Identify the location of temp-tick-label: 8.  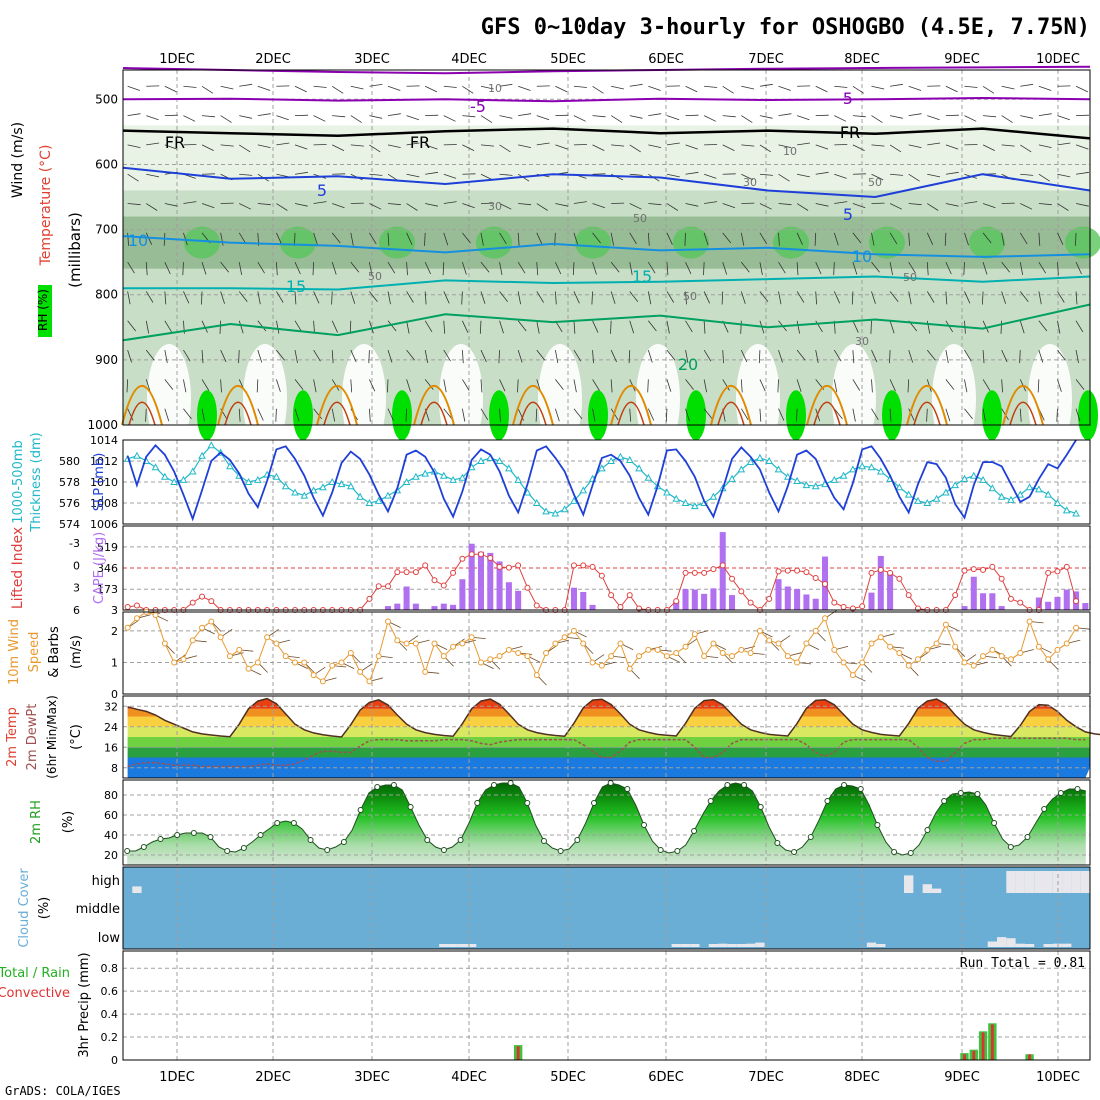
(114, 768).